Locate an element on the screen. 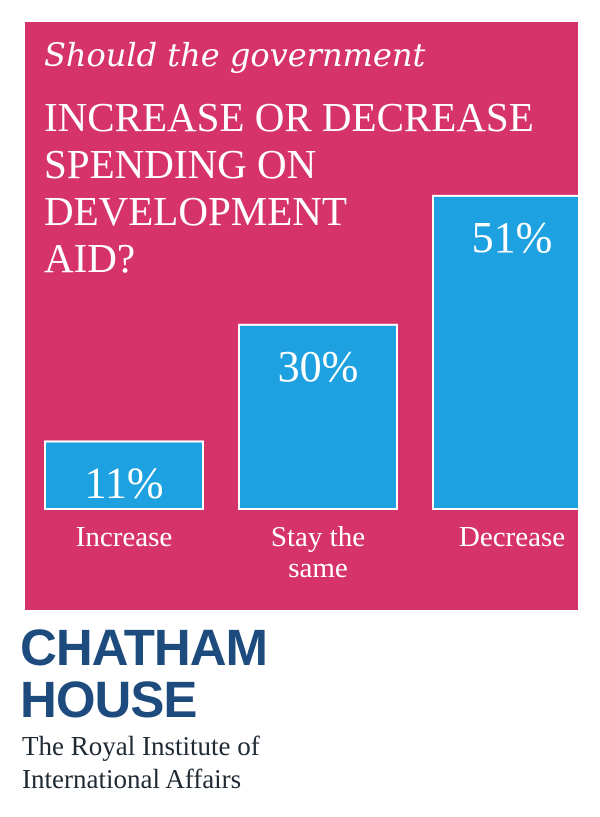  category-label: Stay the is located at coordinates (318, 537).